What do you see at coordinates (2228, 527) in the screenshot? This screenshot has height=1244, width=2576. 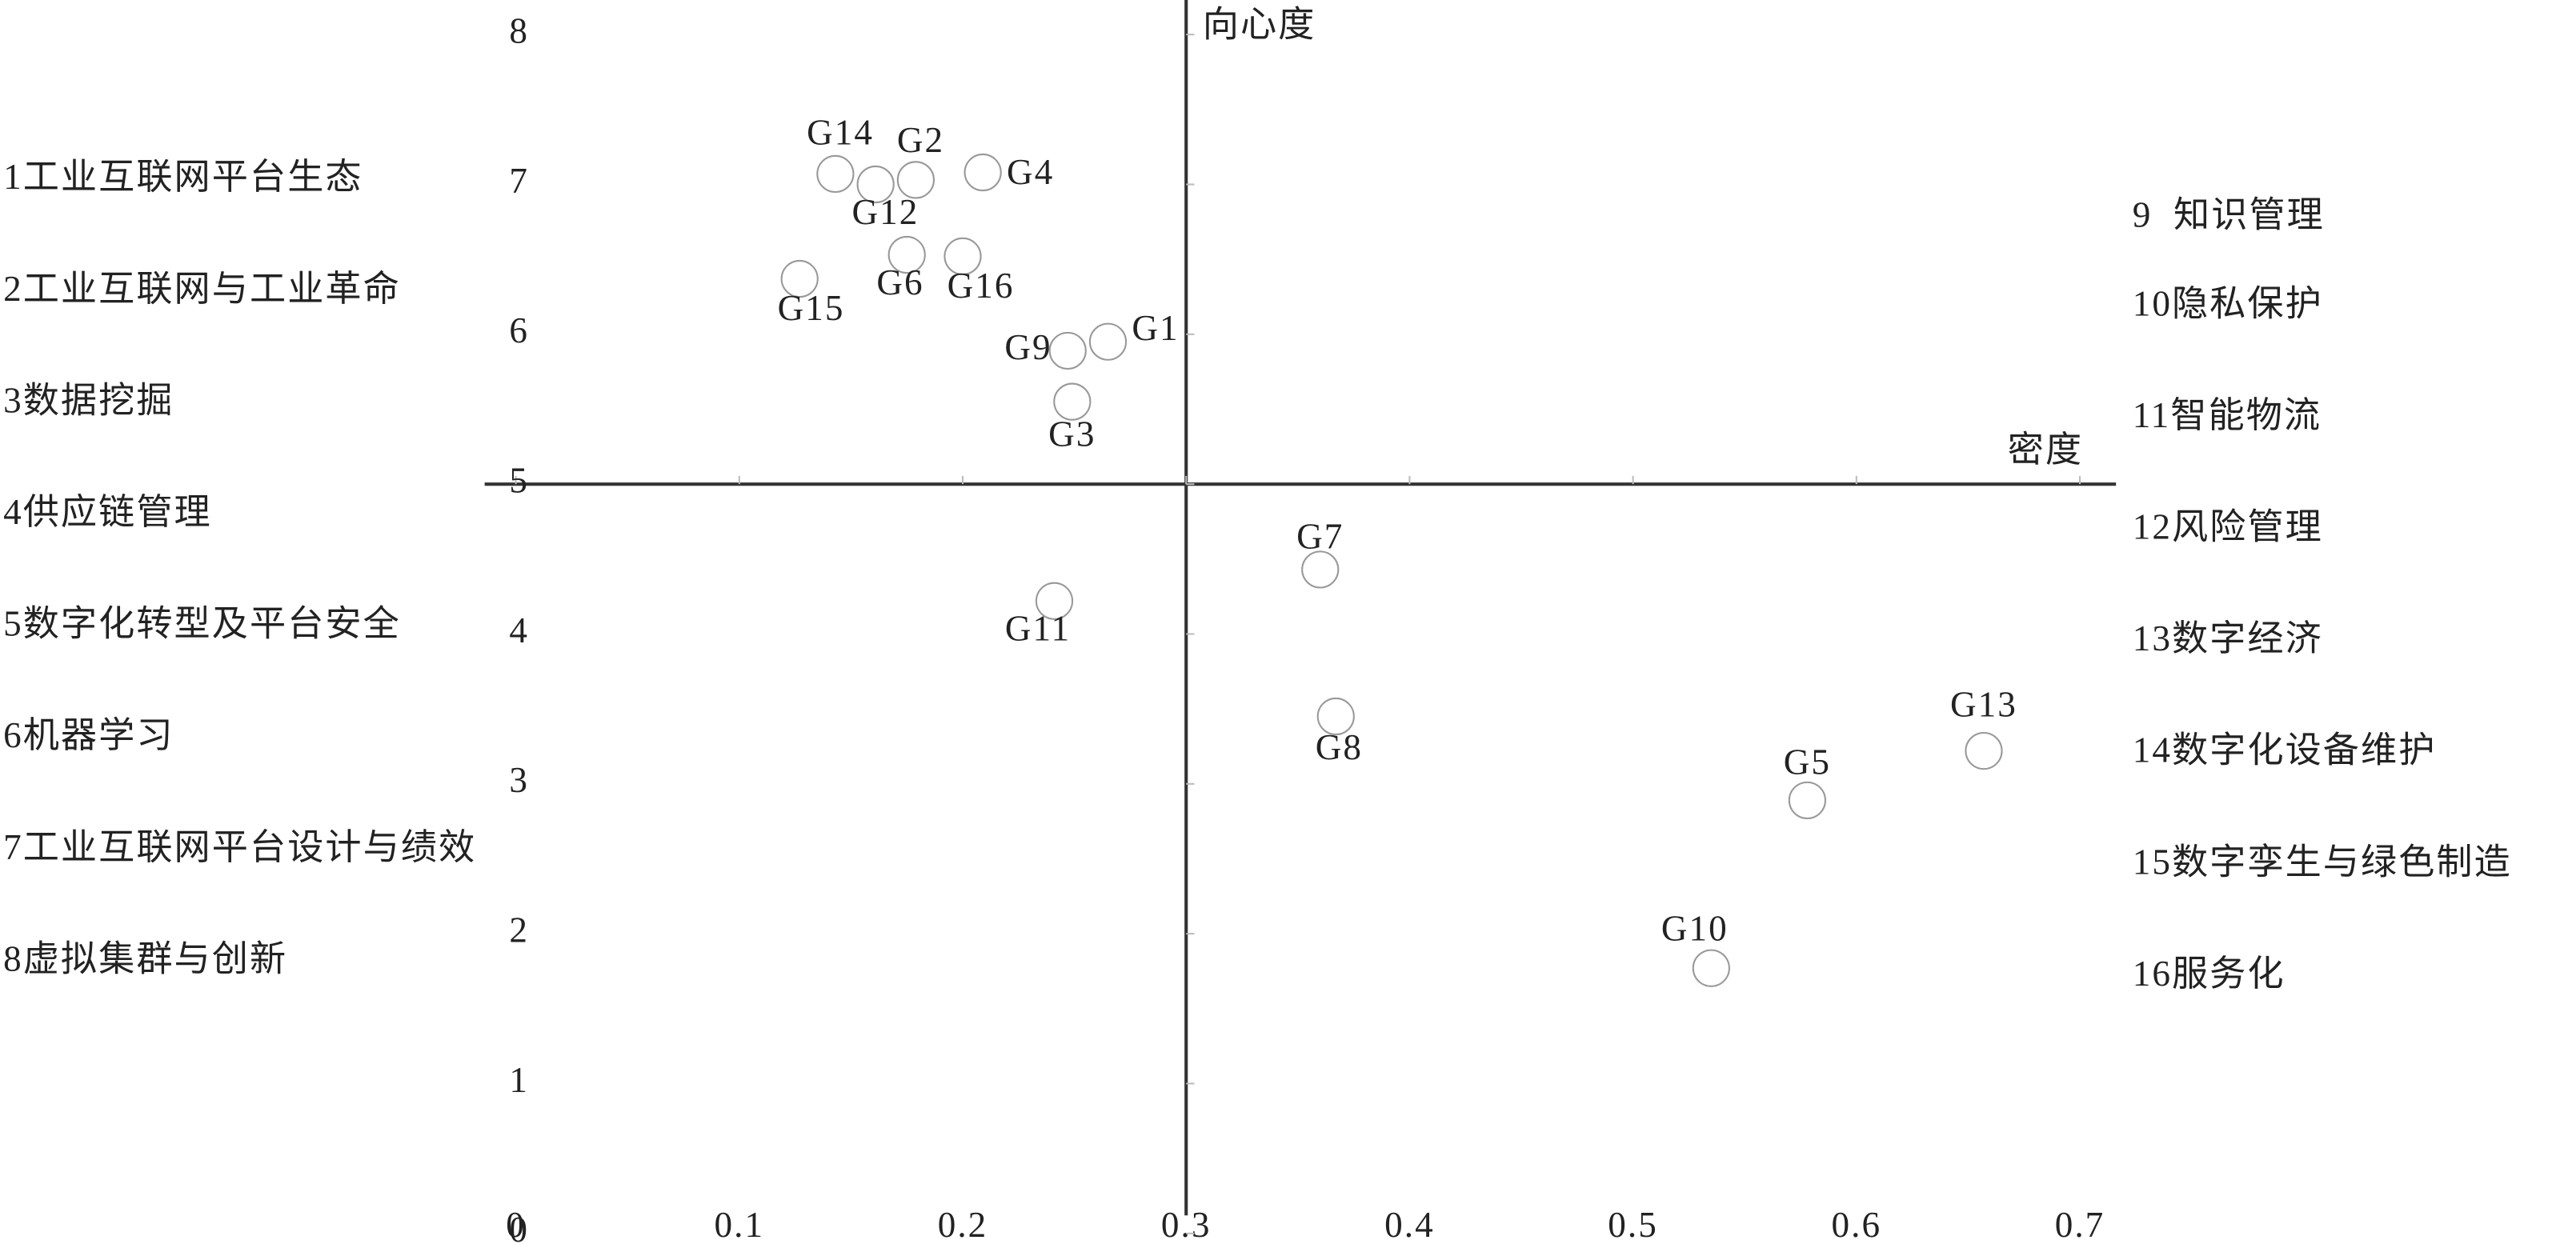 I see `legend-right-item: 12风险管理` at bounding box center [2228, 527].